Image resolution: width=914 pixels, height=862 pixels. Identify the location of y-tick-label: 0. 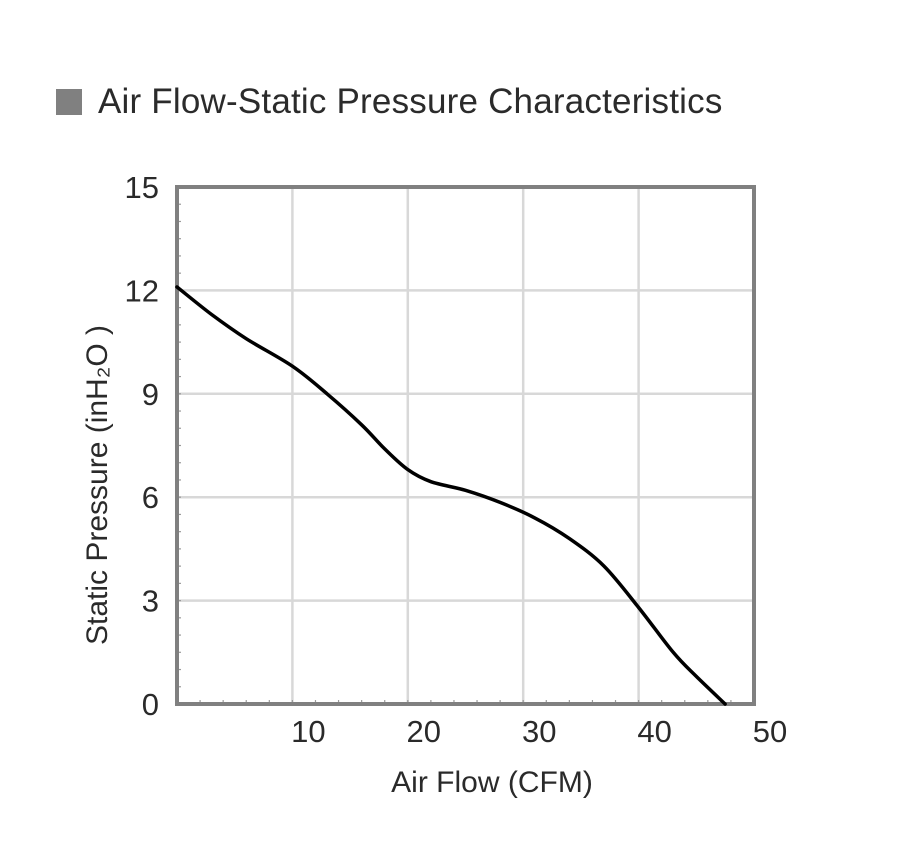
(150, 704).